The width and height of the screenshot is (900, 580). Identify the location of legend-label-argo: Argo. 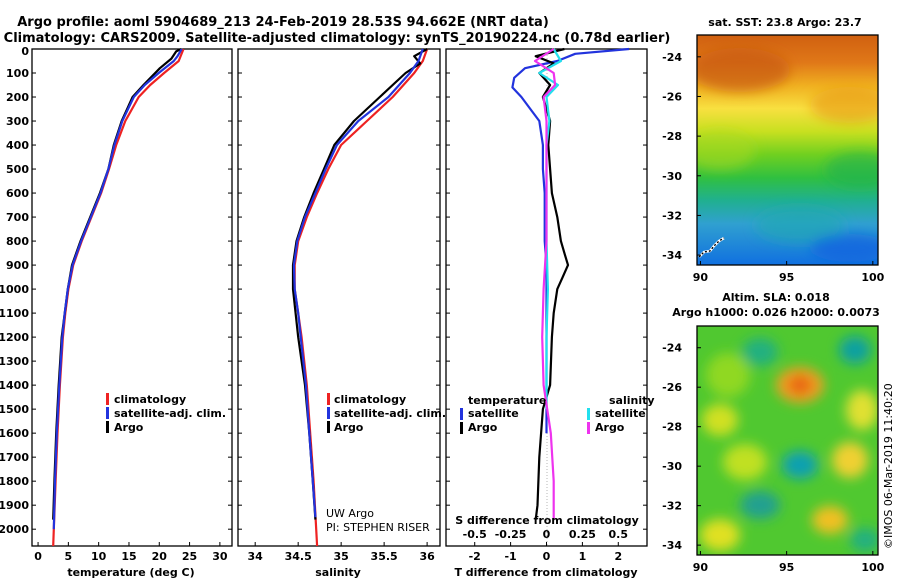
(349, 427).